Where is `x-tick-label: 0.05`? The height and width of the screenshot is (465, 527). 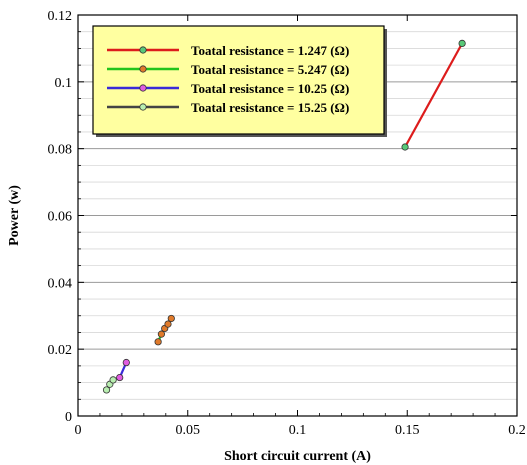 x-tick-label: 0.05 is located at coordinates (188, 430).